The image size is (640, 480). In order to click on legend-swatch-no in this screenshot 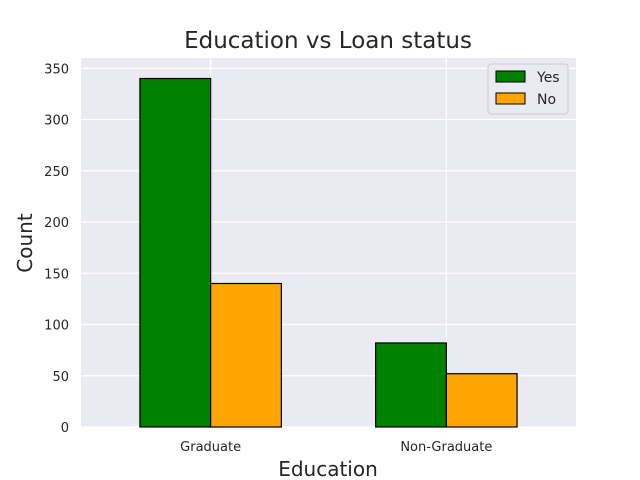, I will do `click(510, 98)`.